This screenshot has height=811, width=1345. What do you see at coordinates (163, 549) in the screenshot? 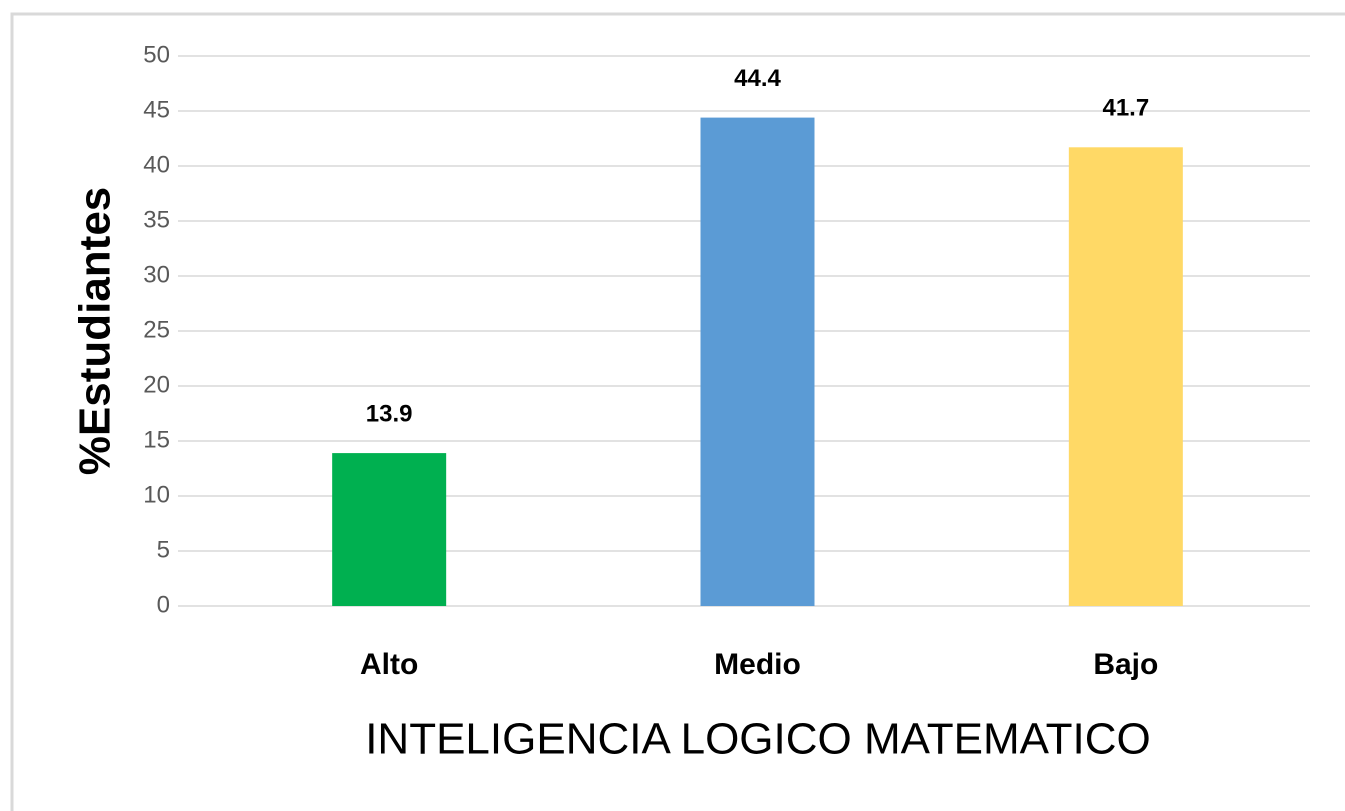
I see `y-tick-label: 5` at bounding box center [163, 549].